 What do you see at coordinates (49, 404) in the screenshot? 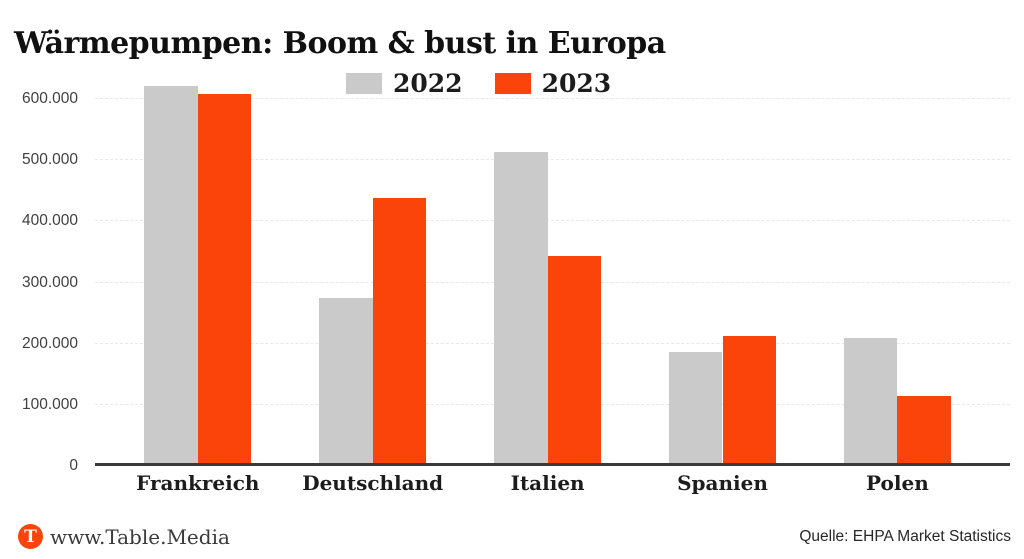
I see `y-tick-label-100.000: 100.000` at bounding box center [49, 404].